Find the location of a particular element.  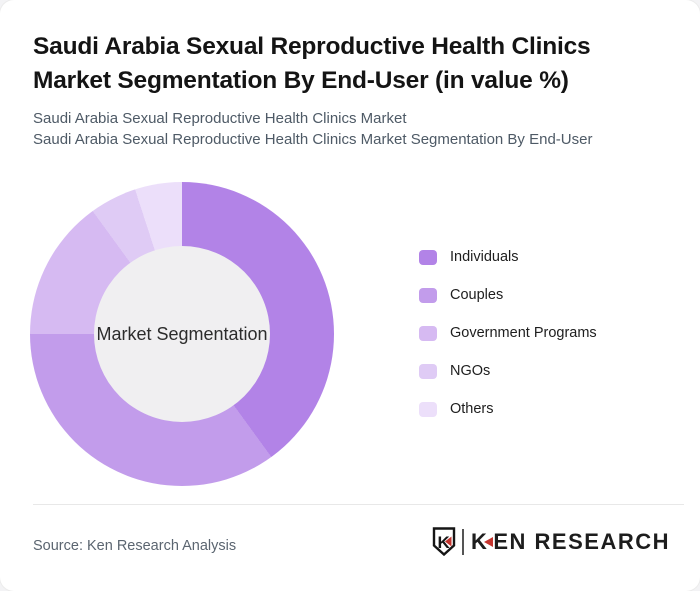

logo-separator is located at coordinates (462, 541).